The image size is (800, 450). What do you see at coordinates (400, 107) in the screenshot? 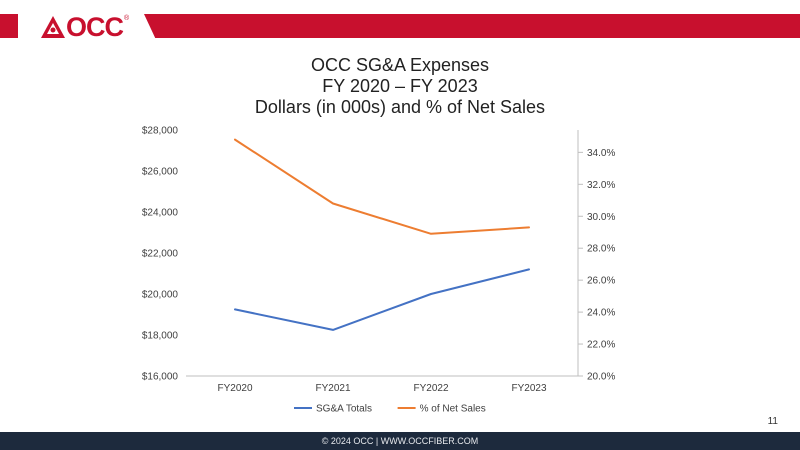
I see `chart-title-line-3: Dollars (in 000s) and % of Net Sales` at bounding box center [400, 107].